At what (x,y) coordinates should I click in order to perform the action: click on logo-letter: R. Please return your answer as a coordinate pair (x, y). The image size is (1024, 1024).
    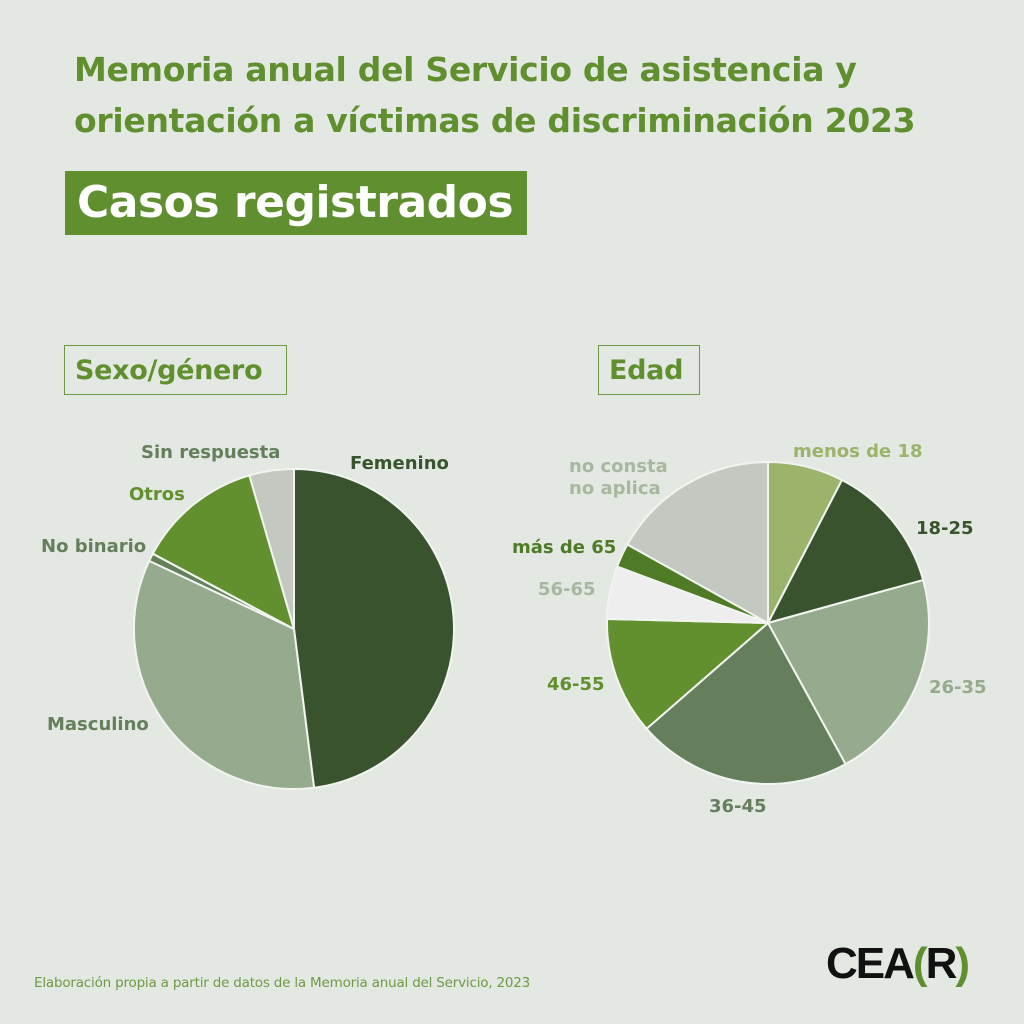
    Looking at the image, I should click on (941, 963).